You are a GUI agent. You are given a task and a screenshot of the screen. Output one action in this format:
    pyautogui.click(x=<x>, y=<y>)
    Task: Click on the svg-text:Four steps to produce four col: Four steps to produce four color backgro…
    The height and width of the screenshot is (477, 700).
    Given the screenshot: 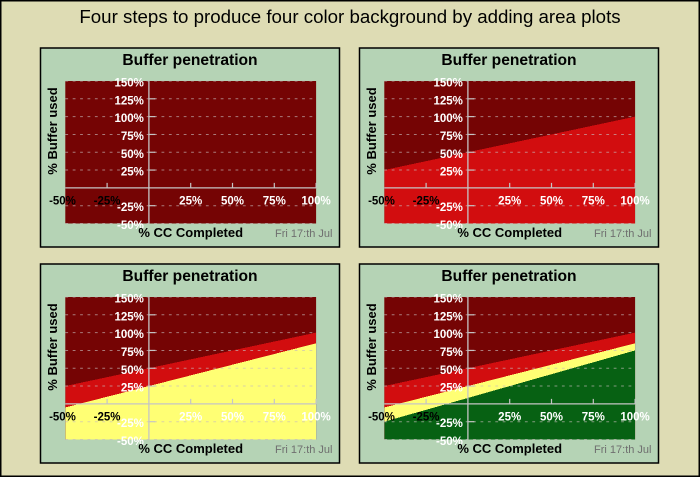 What is the action you would take?
    pyautogui.click(x=349, y=16)
    